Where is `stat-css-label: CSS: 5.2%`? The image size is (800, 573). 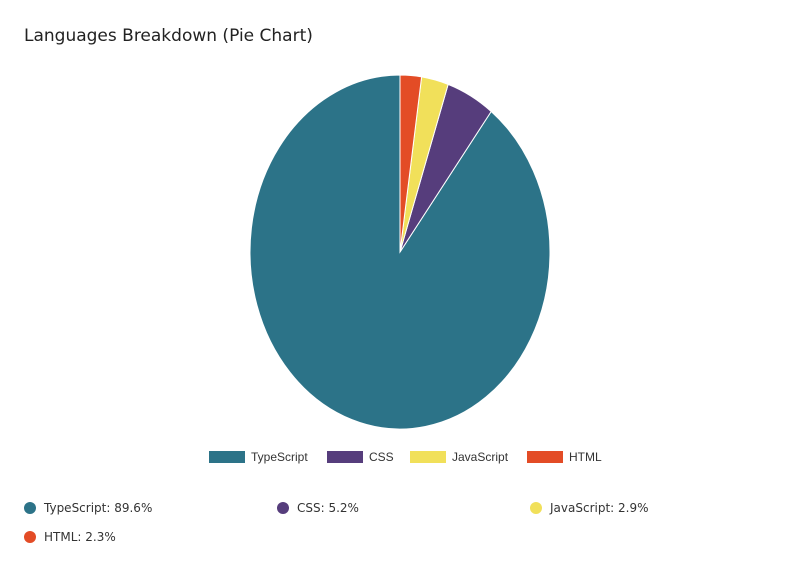
stat-css-label: CSS: 5.2% is located at coordinates (328, 508).